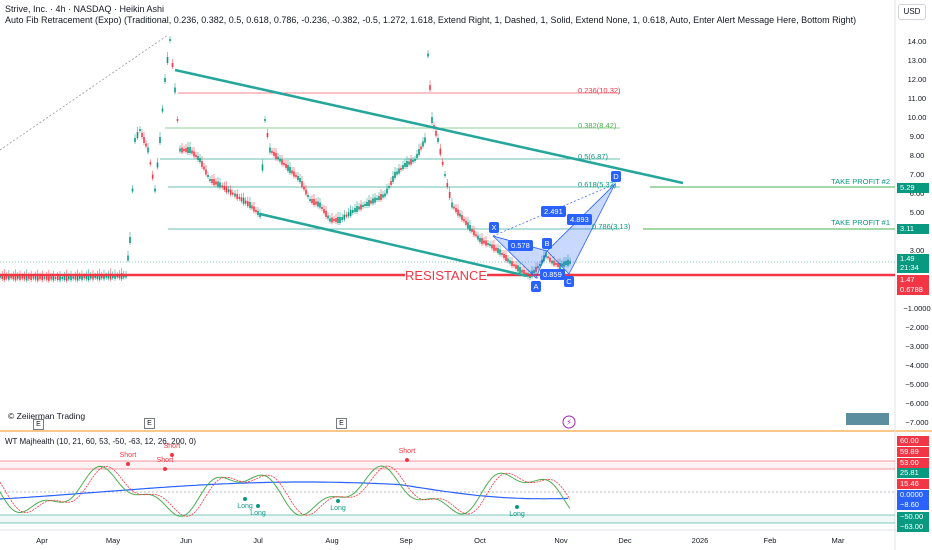 The width and height of the screenshot is (932, 550). Describe the element at coordinates (917, 79) in the screenshot. I see `price-tick-label: 12.00` at that location.